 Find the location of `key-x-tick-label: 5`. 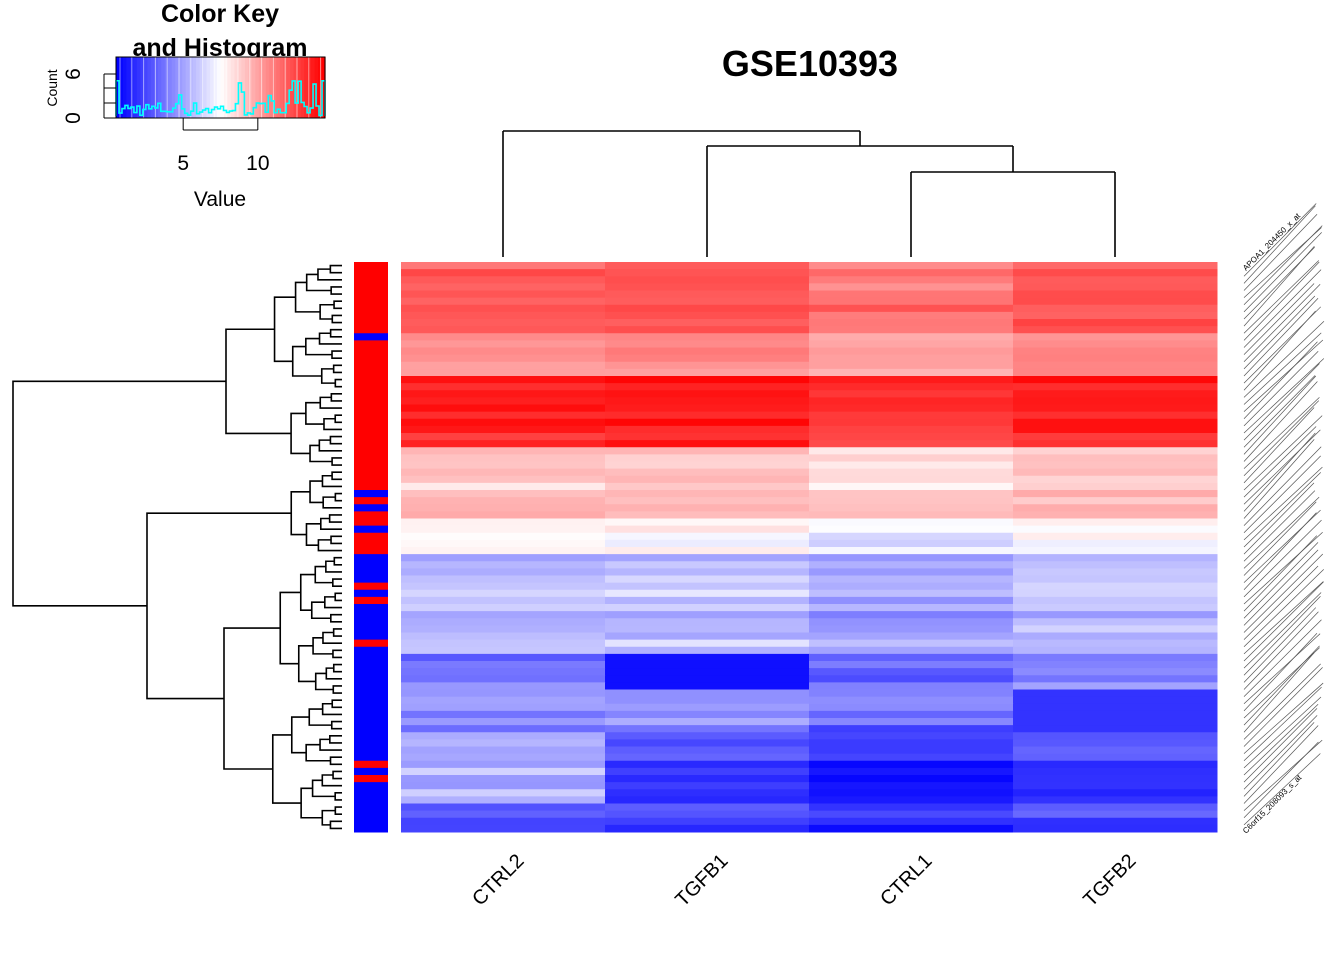

key-x-tick-label: 5 is located at coordinates (183, 163).